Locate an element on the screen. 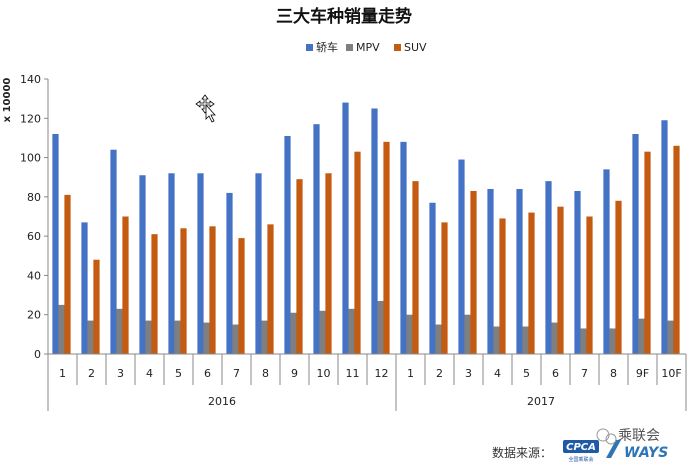 The image size is (688, 464). ways-logo-text: WAYS is located at coordinates (646, 453).